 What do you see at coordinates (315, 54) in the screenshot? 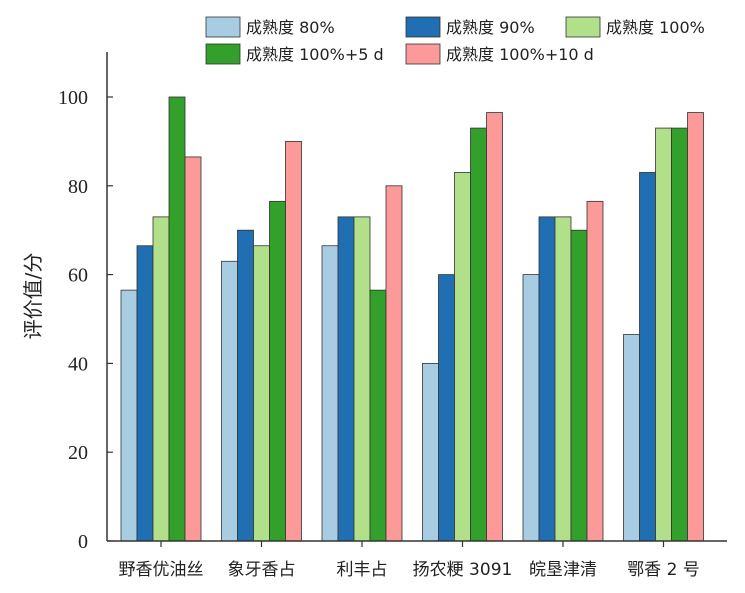
I see `legend-label: 成熟度 100%+5 d` at bounding box center [315, 54].